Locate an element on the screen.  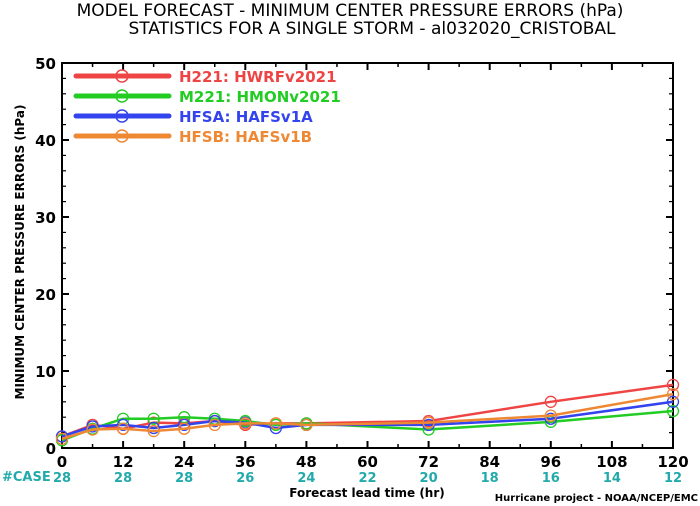
credit-text: Hurricane project - NOAA/NCEP/EMC is located at coordinates (596, 498).